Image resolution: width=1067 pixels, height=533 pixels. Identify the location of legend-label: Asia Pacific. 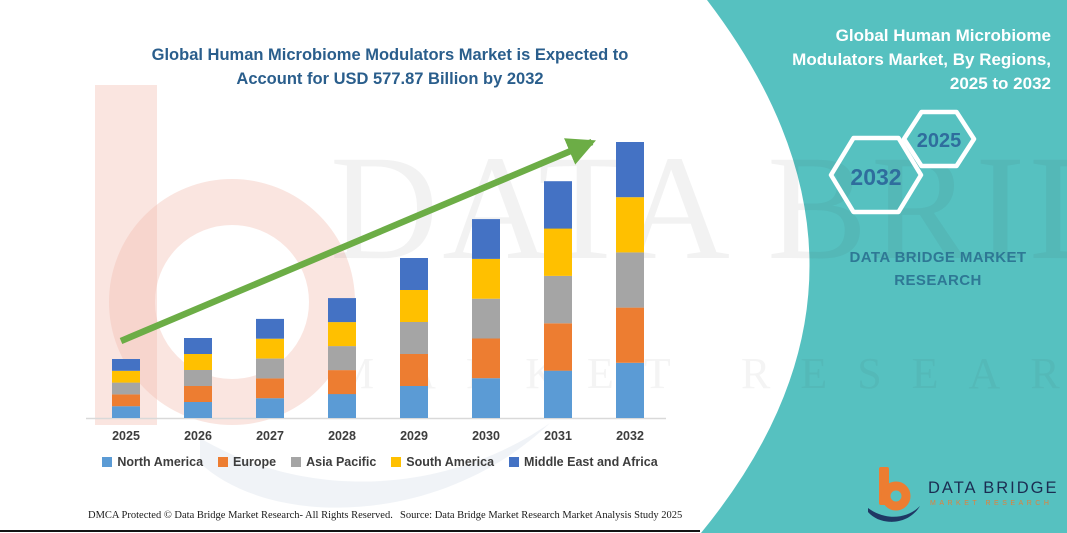
(341, 462).